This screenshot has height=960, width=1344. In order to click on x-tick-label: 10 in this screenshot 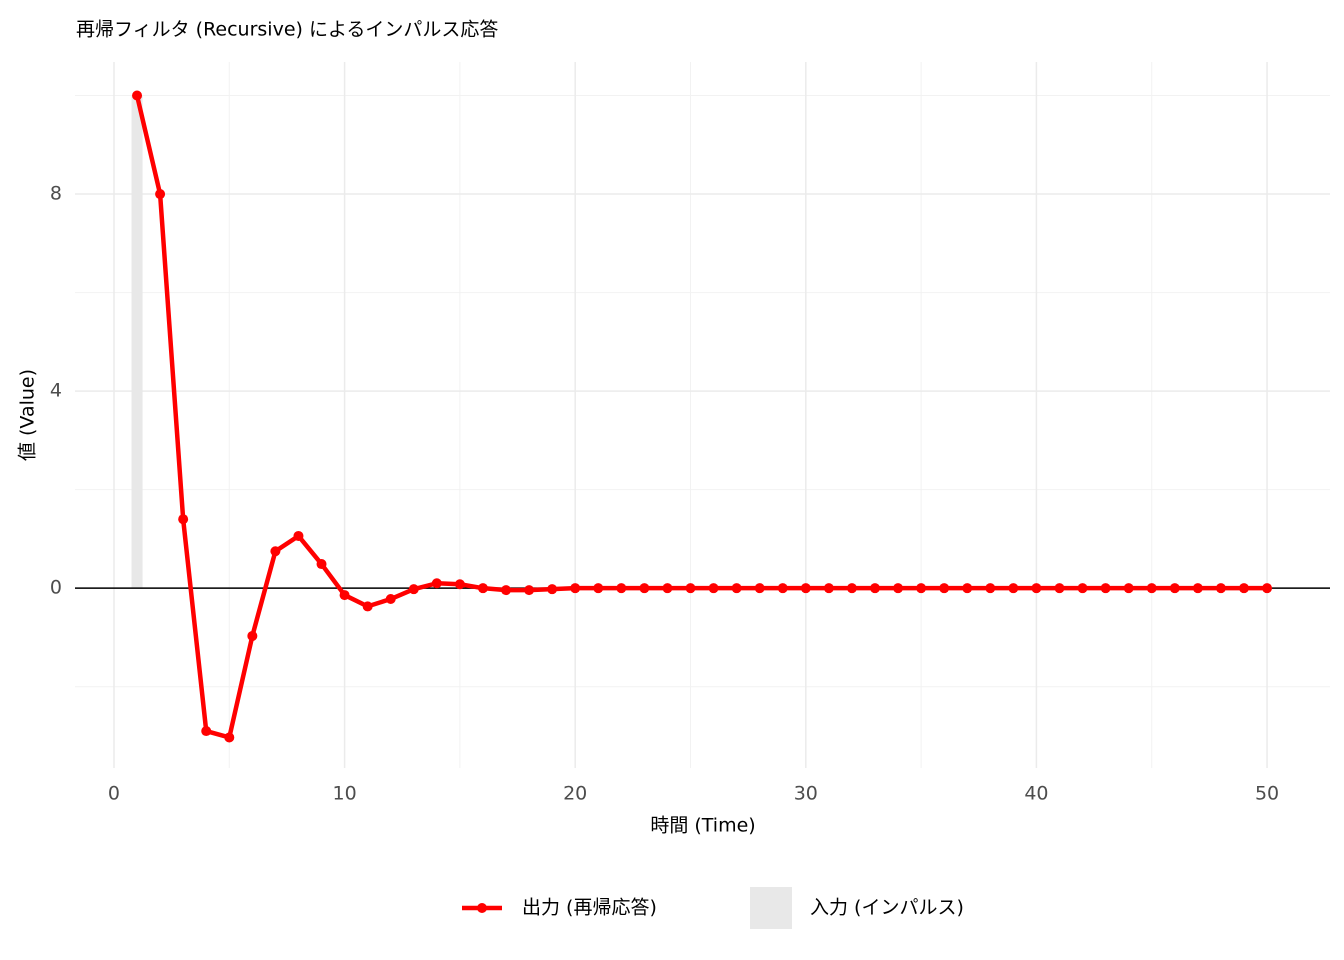, I will do `click(344, 794)`.